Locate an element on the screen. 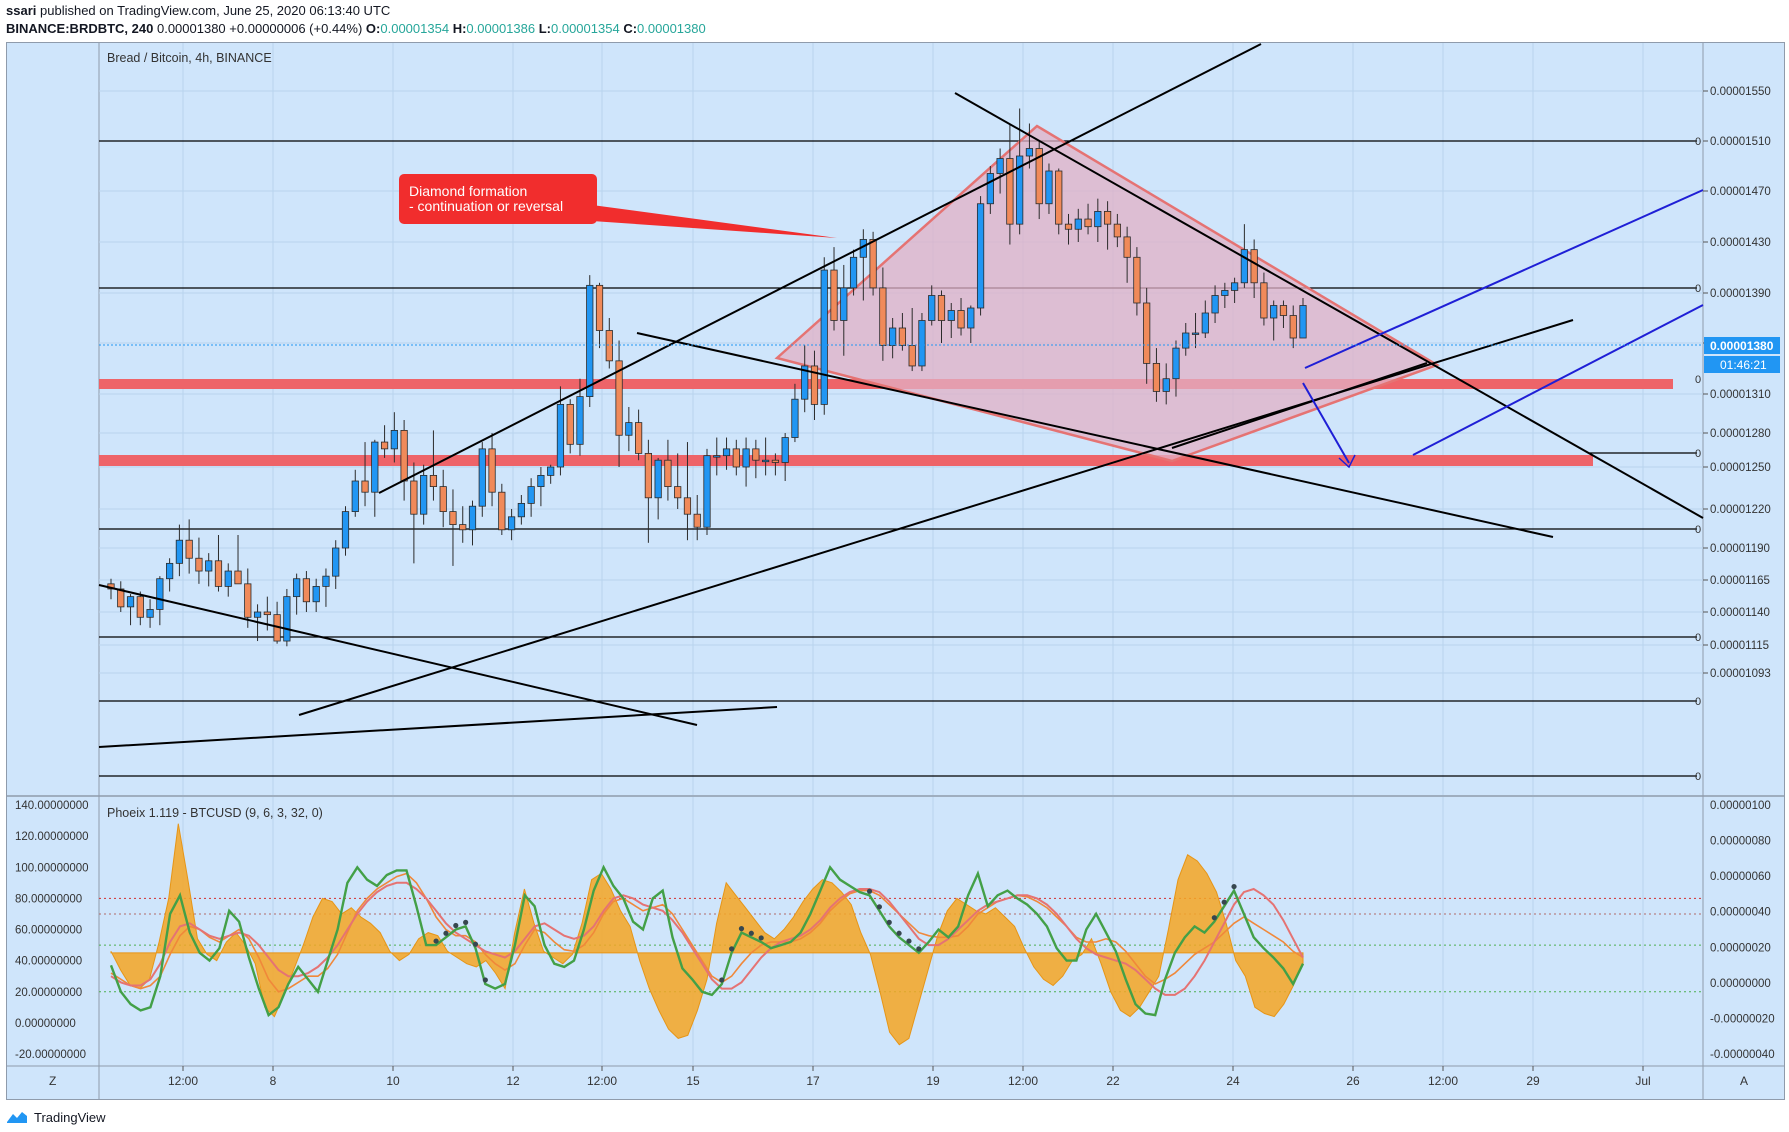 This screenshot has height=1132, width=1789. indicator-fast-line is located at coordinates (707, 941).